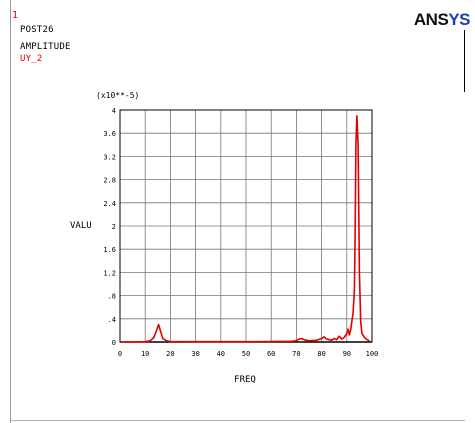 This screenshot has width=475, height=423. I want to click on x-tick-label: 60, so click(271, 354).